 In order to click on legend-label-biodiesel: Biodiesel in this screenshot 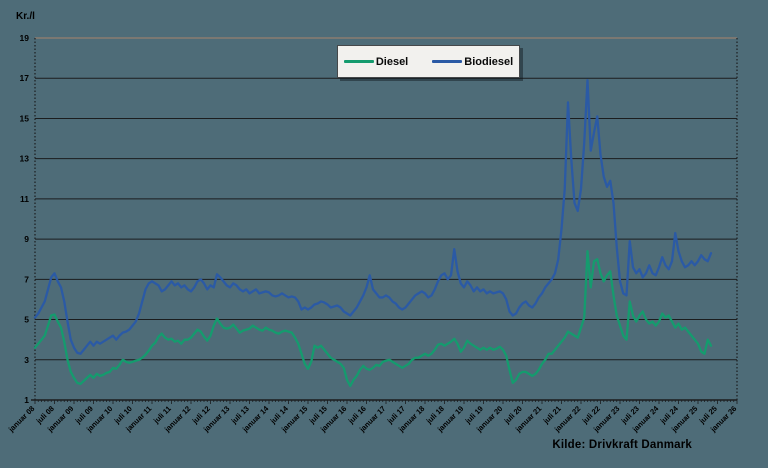, I will do `click(489, 61)`.